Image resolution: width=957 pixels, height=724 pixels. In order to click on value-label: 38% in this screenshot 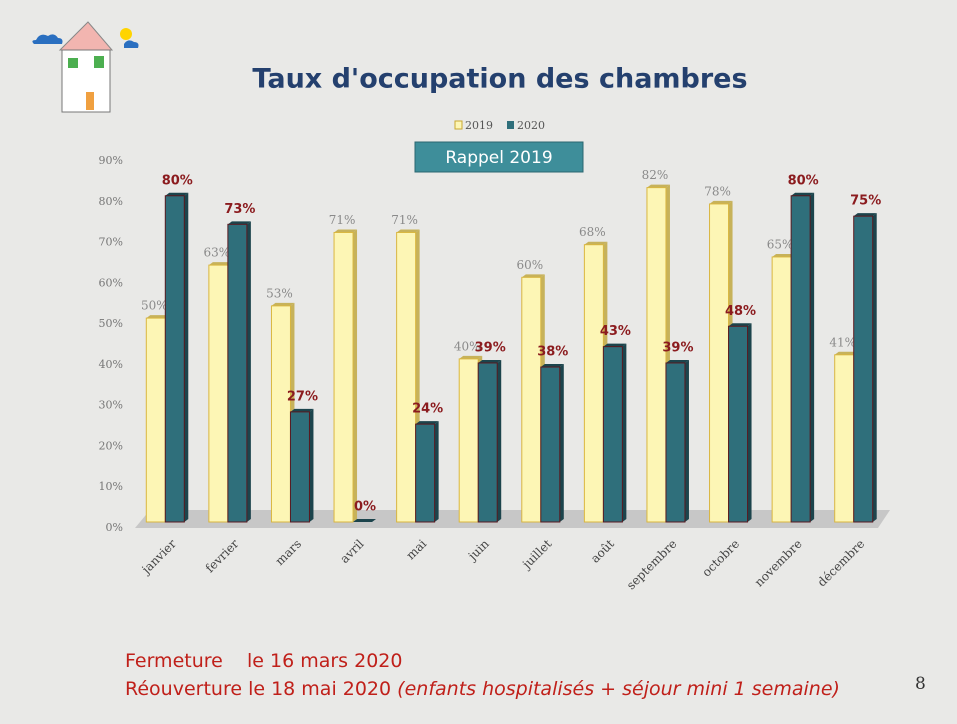, I will do `click(552, 352)`.